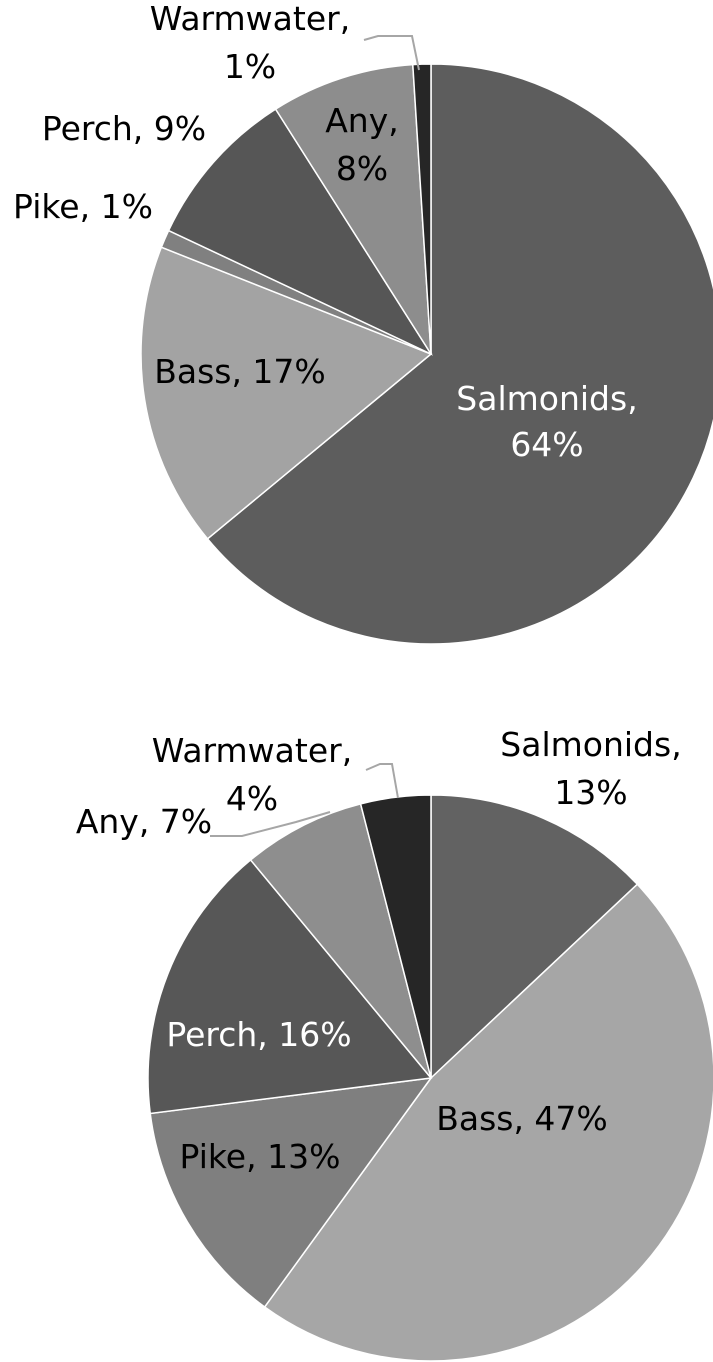 This screenshot has width=713, height=1362. What do you see at coordinates (286, 393) in the screenshot?
I see `pie-slice-bass` at bounding box center [286, 393].